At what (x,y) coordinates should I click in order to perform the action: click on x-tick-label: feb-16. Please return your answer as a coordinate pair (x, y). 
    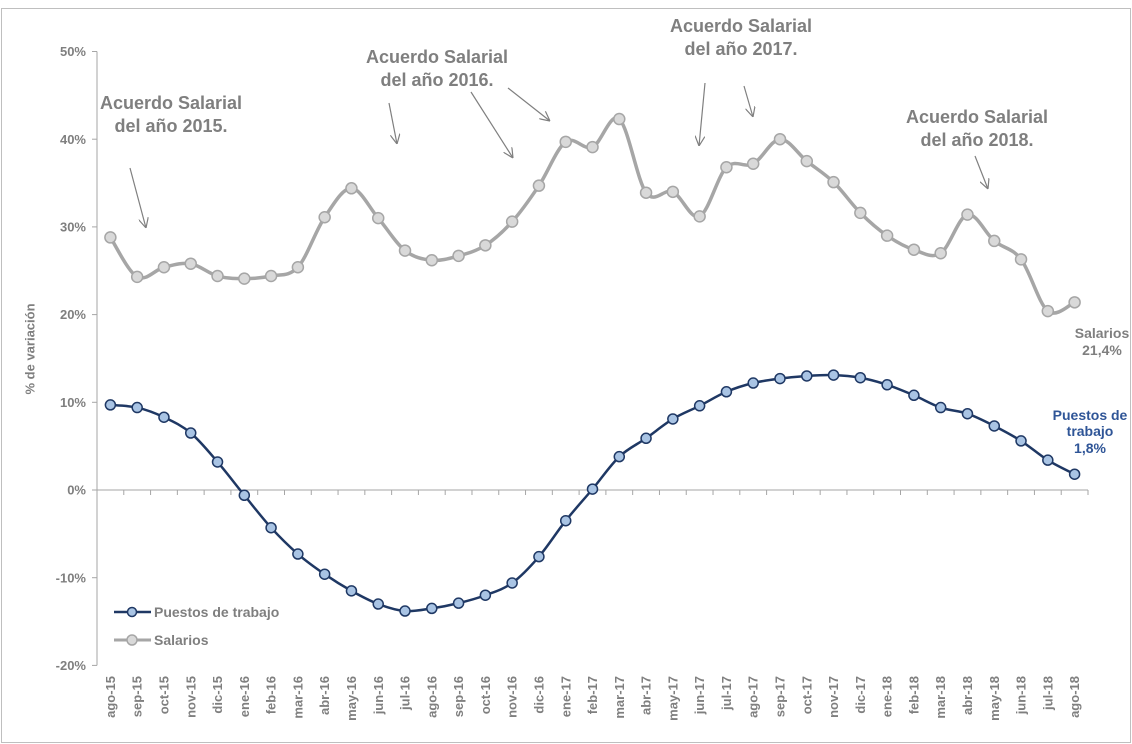
    Looking at the image, I should click on (271, 695).